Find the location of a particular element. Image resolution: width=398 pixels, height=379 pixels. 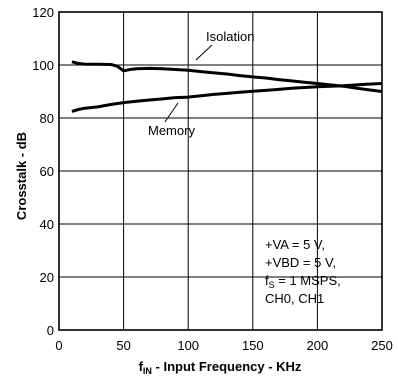

conditions-line-3-rest: = 1 MSPS, is located at coordinates (308, 280).